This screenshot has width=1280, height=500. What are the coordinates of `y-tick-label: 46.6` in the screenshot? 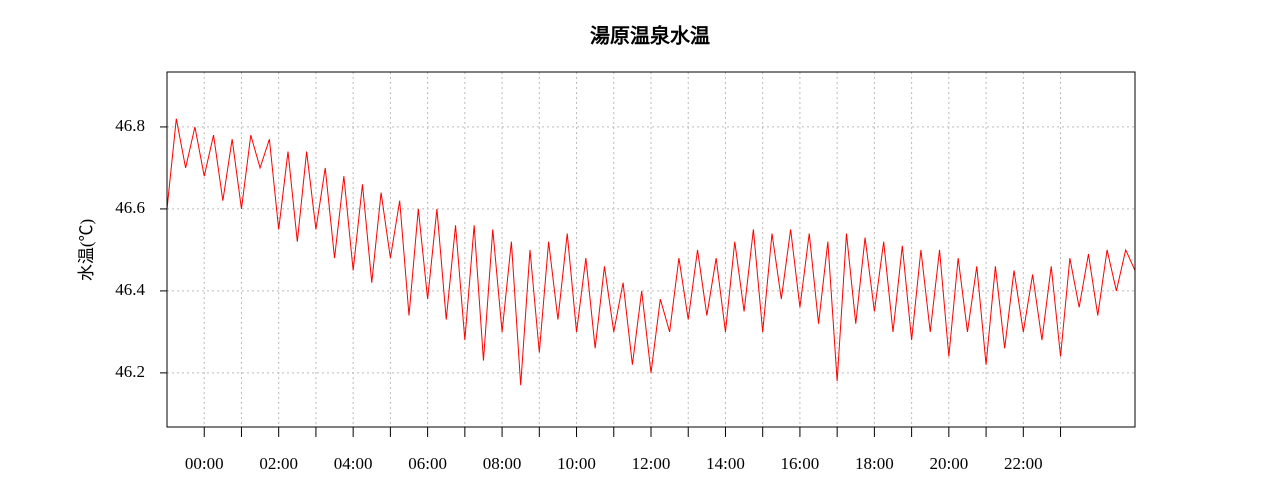 It's located at (130, 207).